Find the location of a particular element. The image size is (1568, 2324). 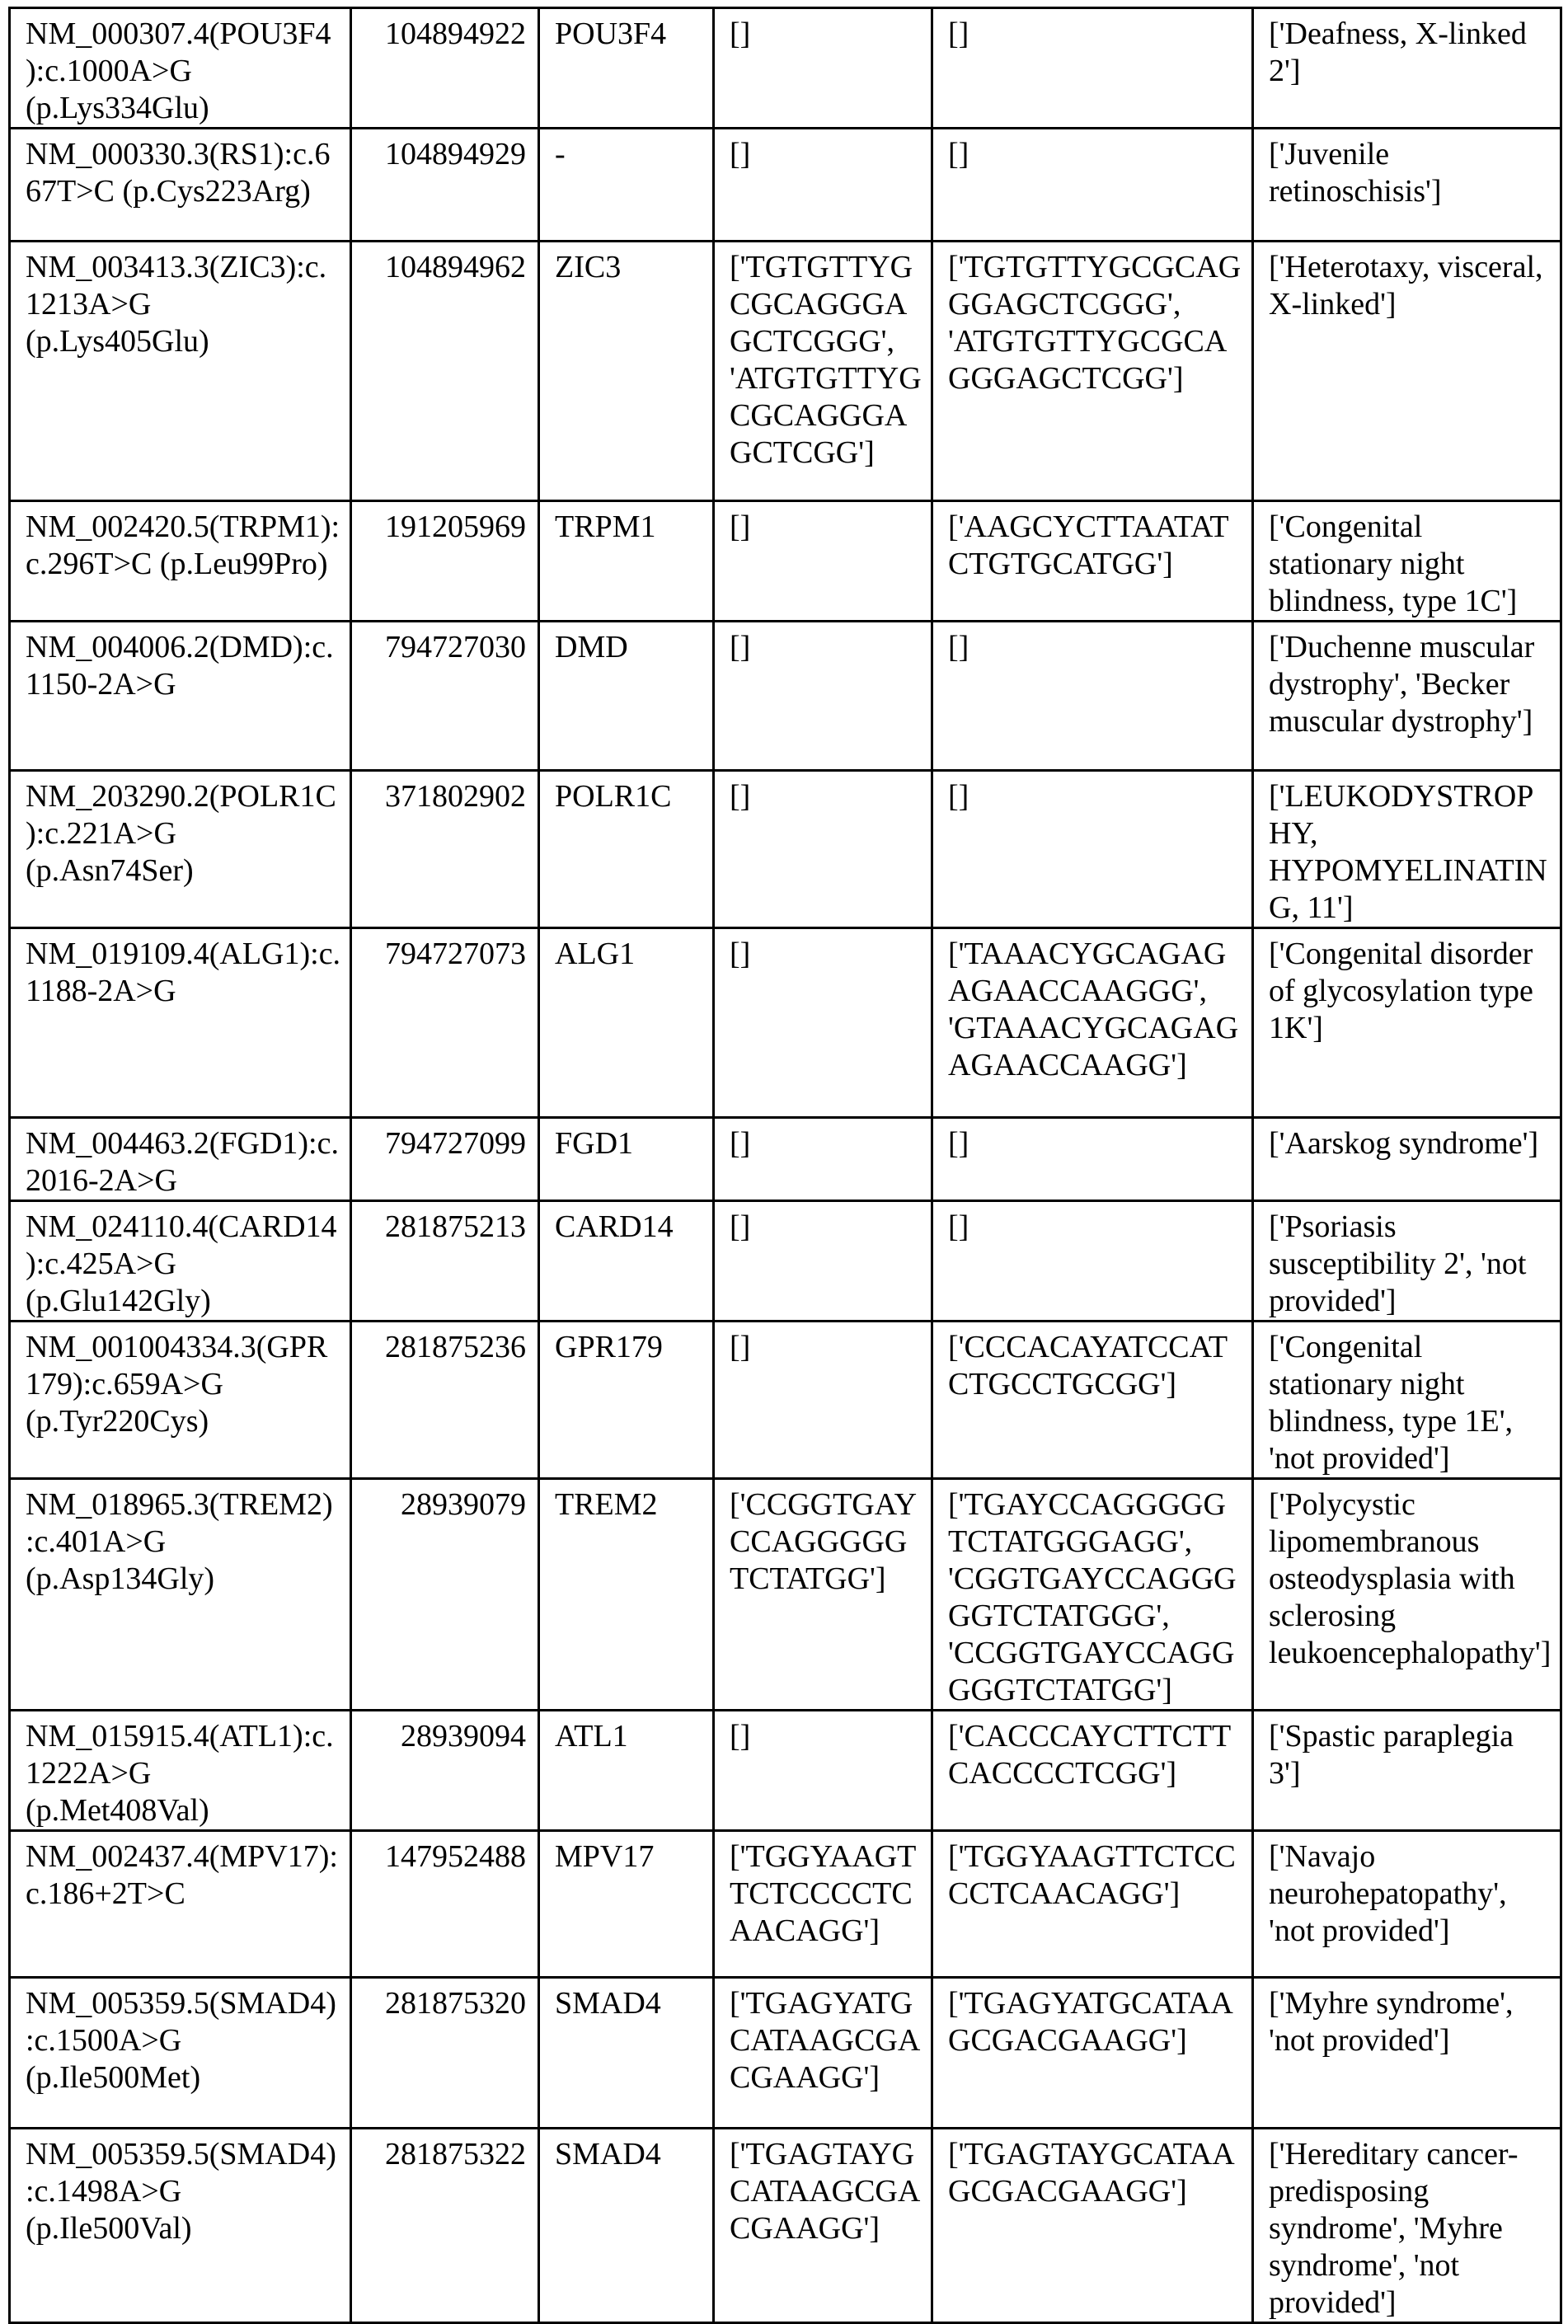

condition-cell: ['Heterotaxy, visceral, X-linked'] is located at coordinates (1407, 371).